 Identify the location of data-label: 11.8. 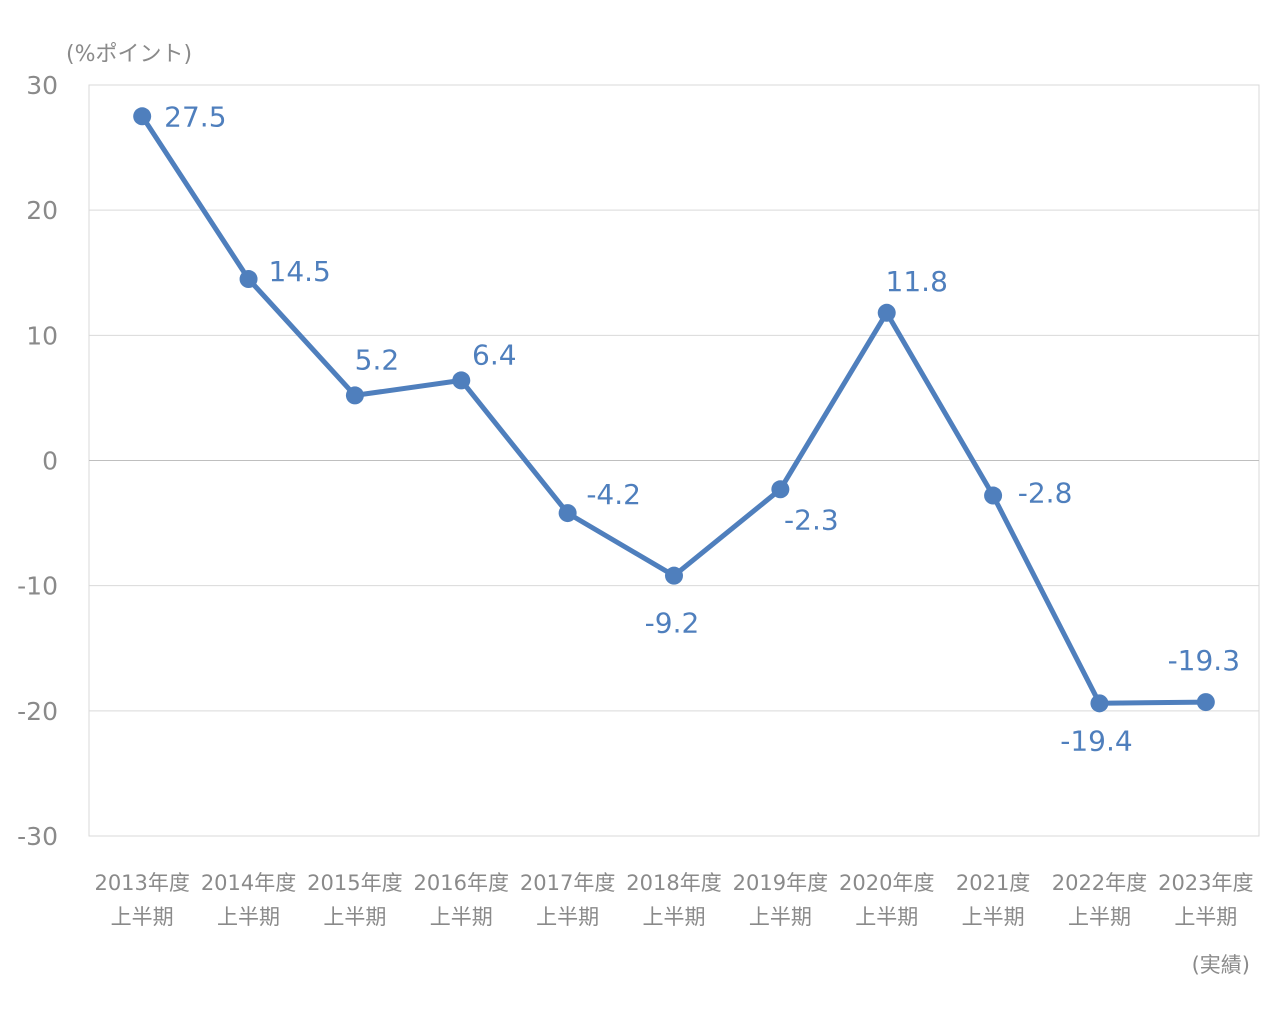
(917, 281).